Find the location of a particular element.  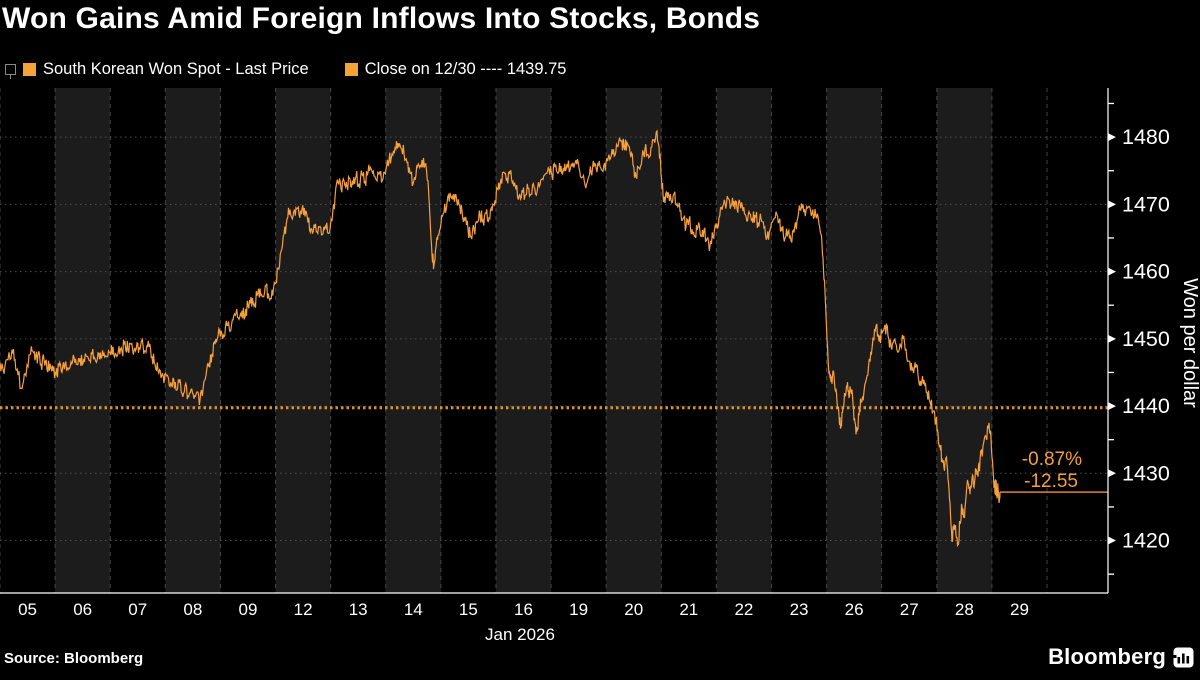

legend-tree-toggle-icon is located at coordinates (10, 71).